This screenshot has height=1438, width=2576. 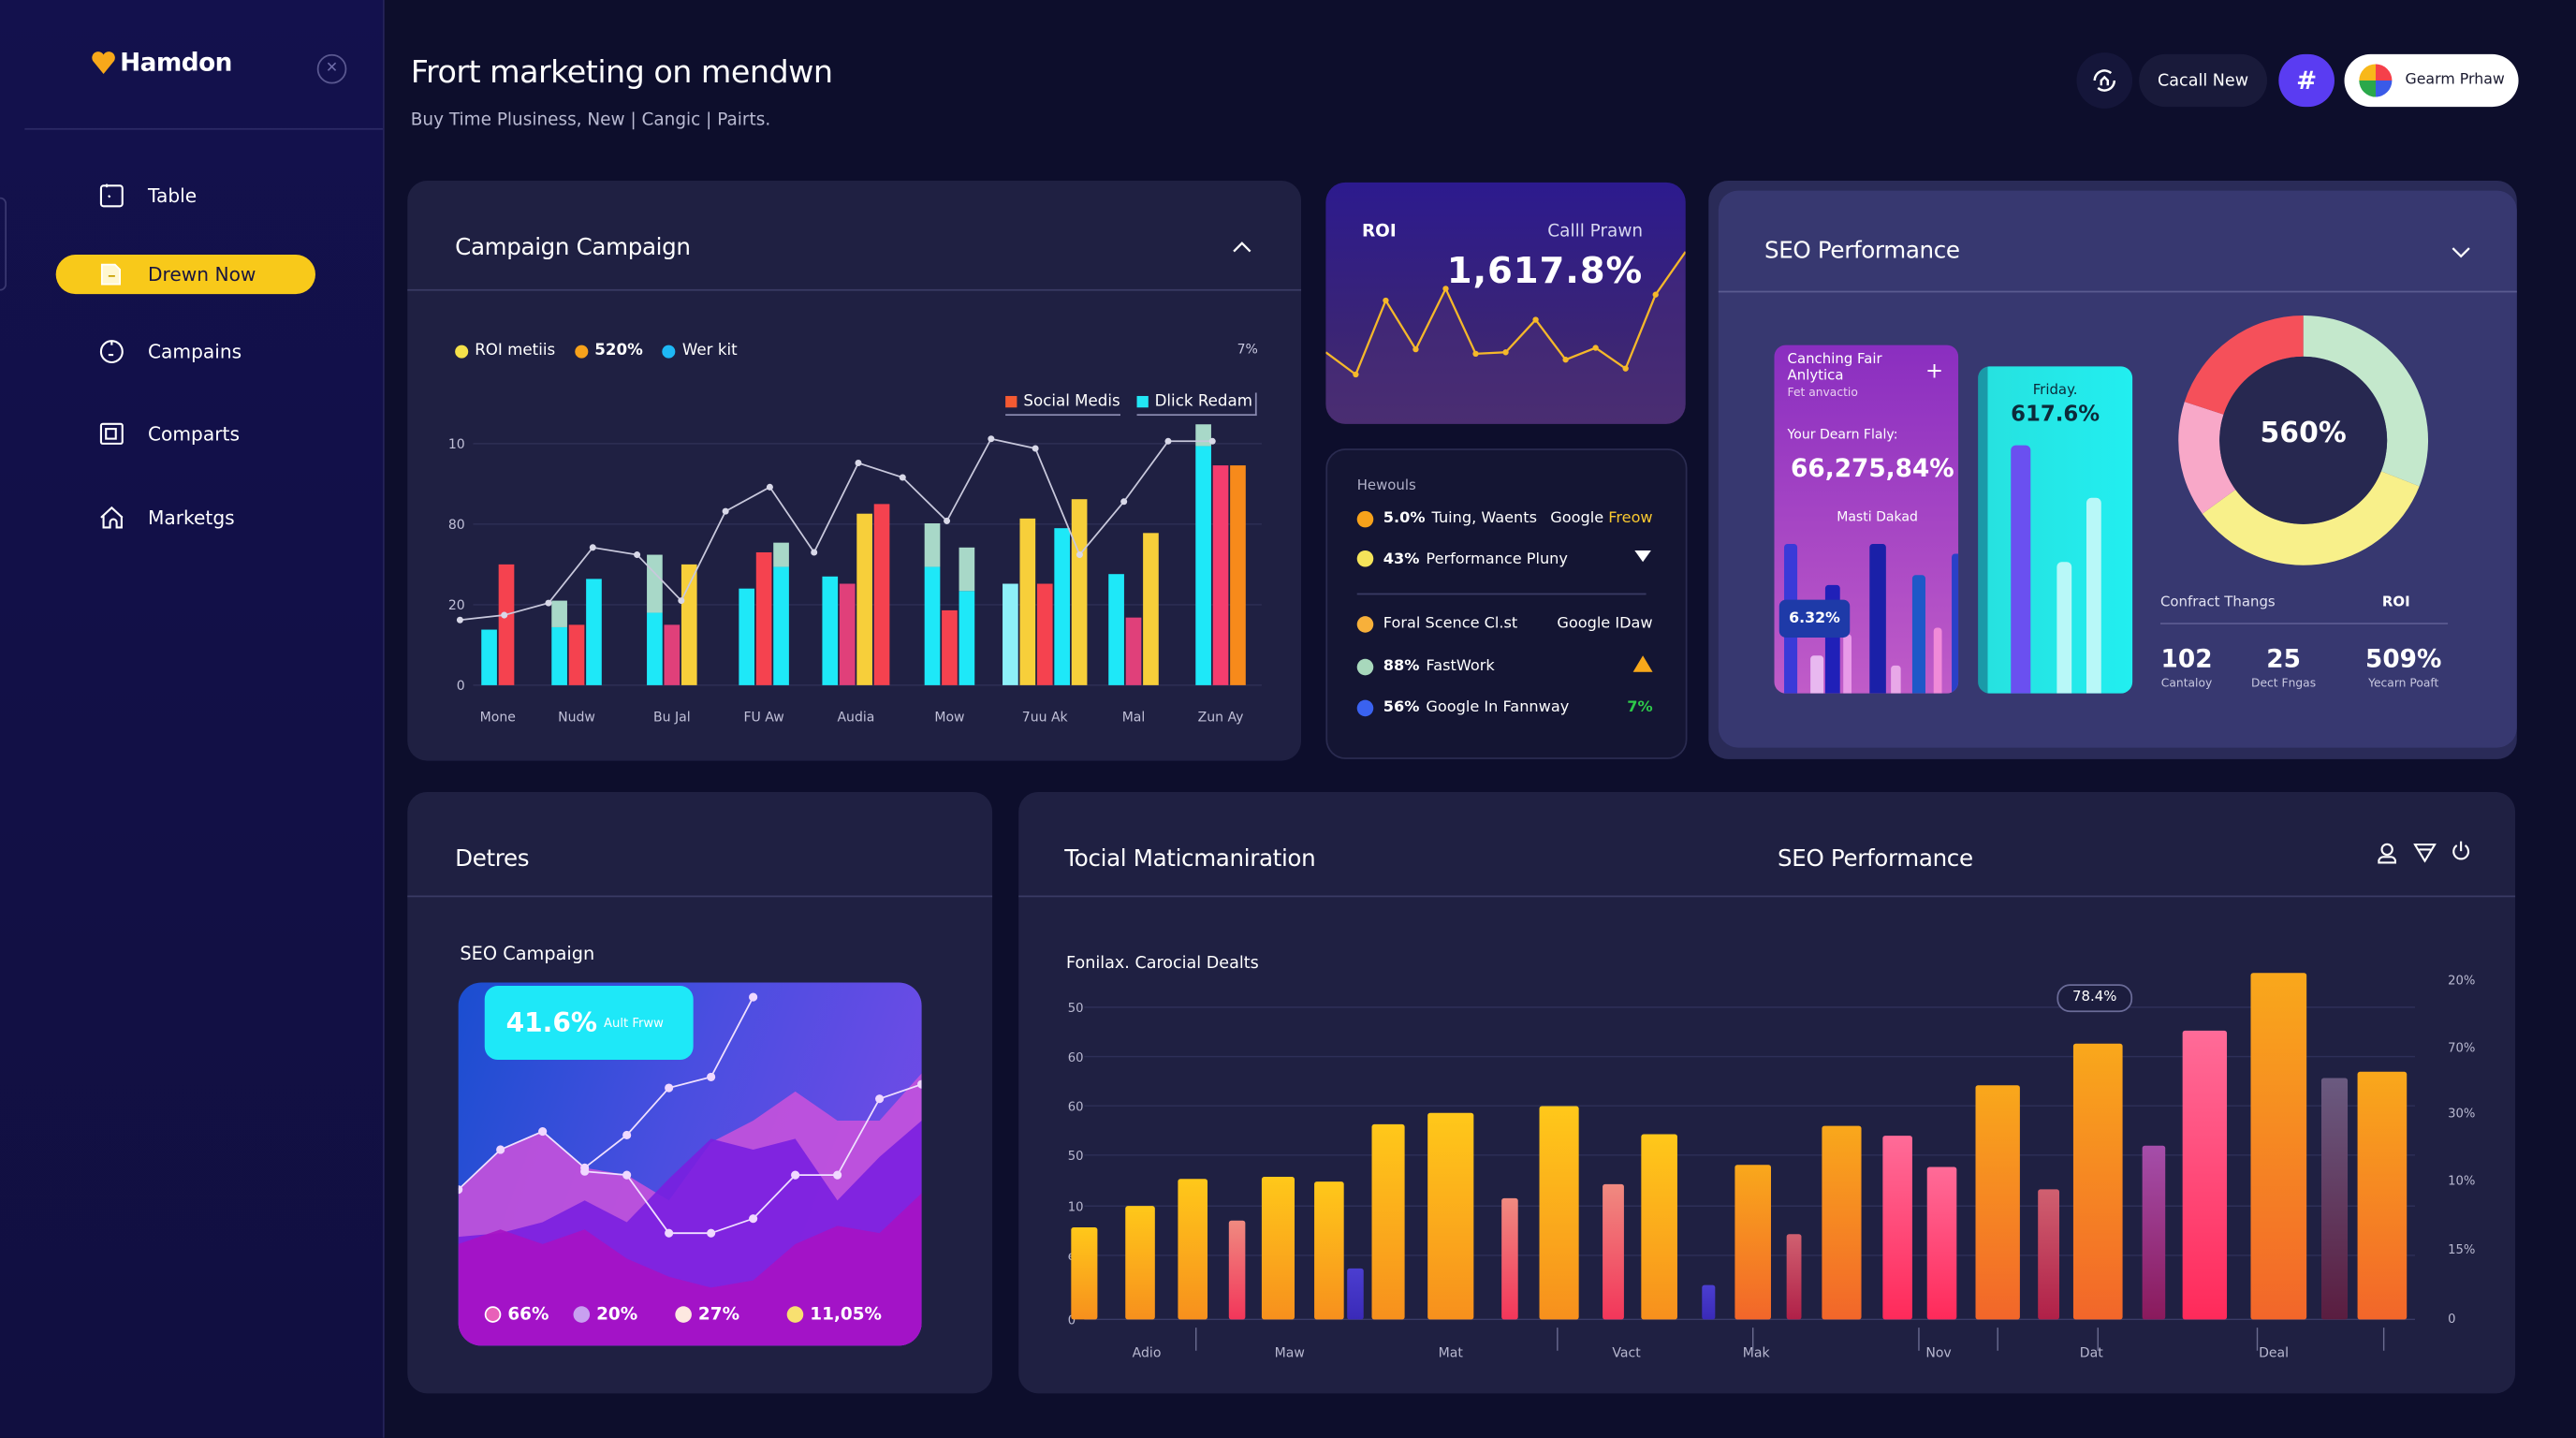 What do you see at coordinates (103, 62) in the screenshot?
I see `heart-icon` at bounding box center [103, 62].